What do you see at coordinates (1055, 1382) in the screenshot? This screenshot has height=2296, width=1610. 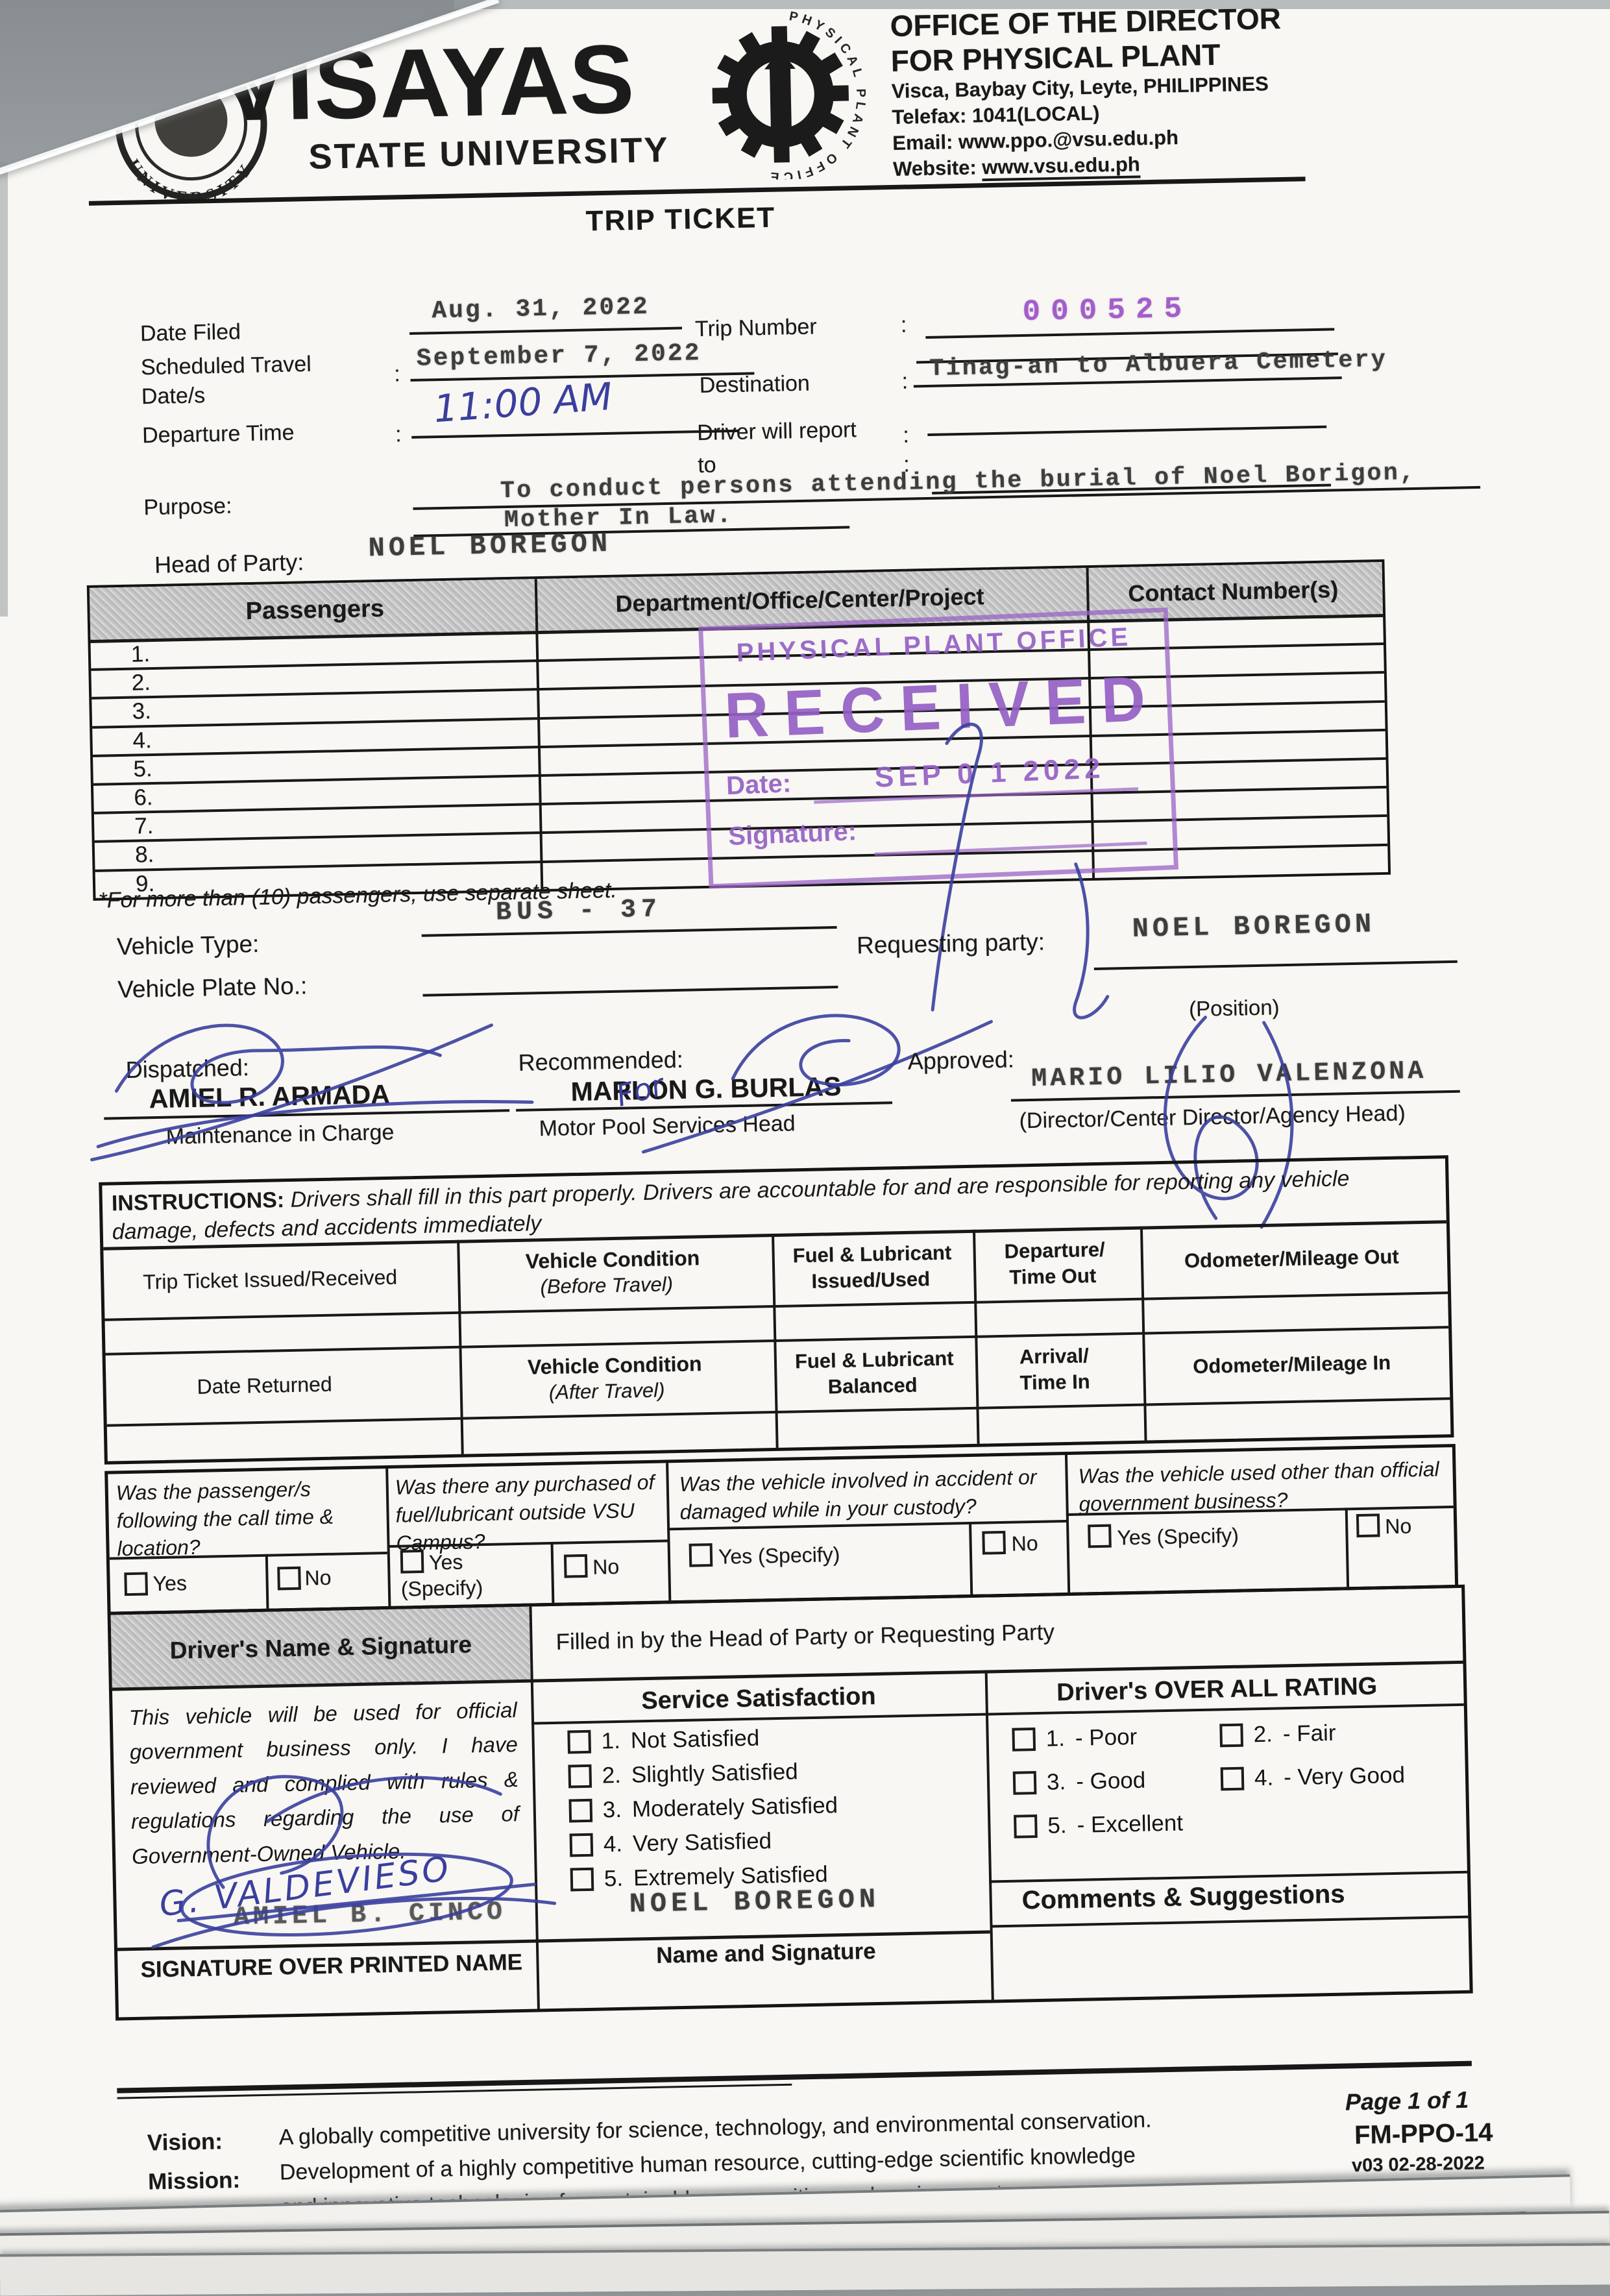 I see `instr-r2c4b: Time In` at bounding box center [1055, 1382].